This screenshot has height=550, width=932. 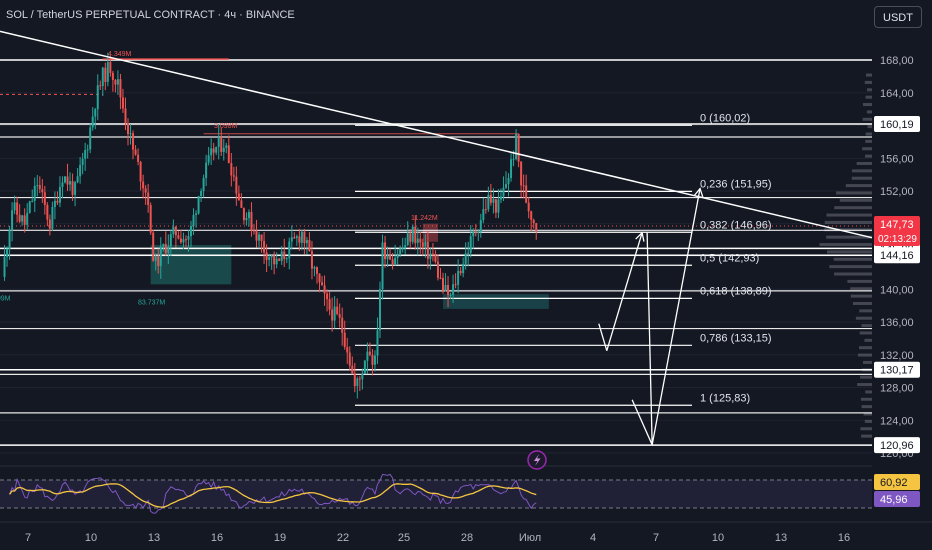 I want to click on candle-countdown: 02:13:29, so click(x=897, y=239).